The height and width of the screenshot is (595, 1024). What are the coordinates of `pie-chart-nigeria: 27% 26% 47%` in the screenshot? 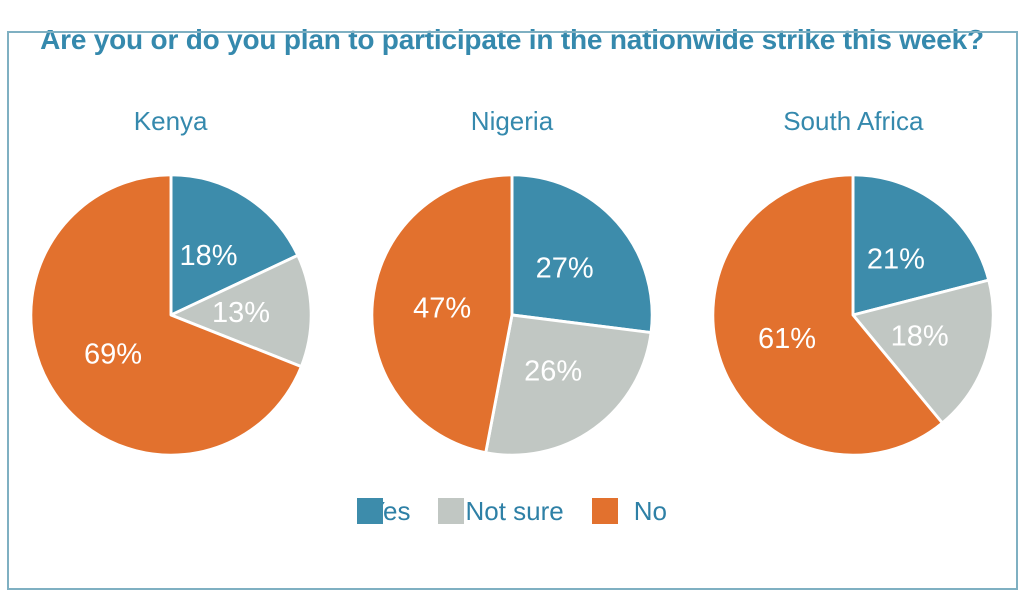 It's located at (512, 315).